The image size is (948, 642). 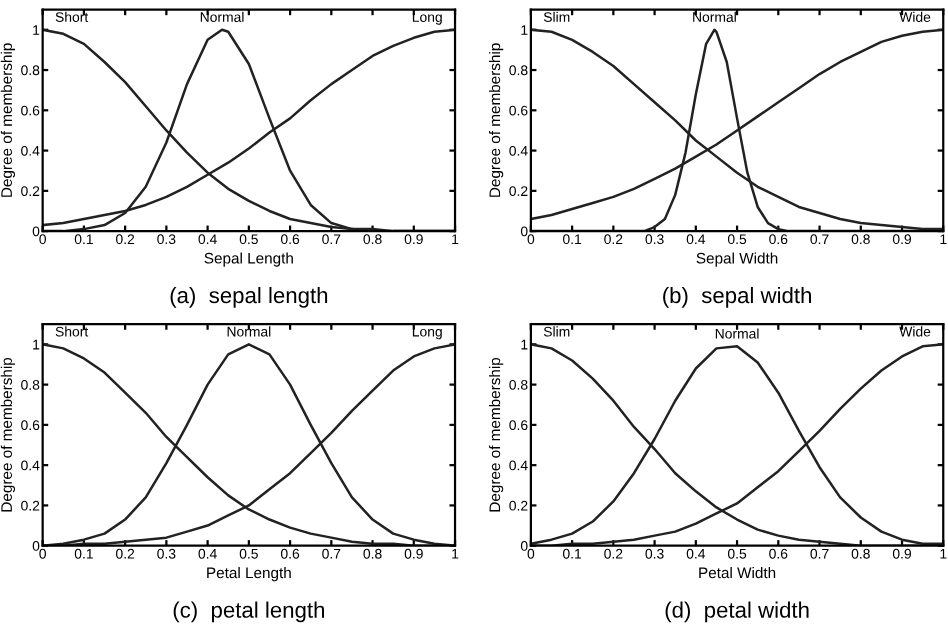 What do you see at coordinates (737, 297) in the screenshot?
I see `text: (b) sepal width` at bounding box center [737, 297].